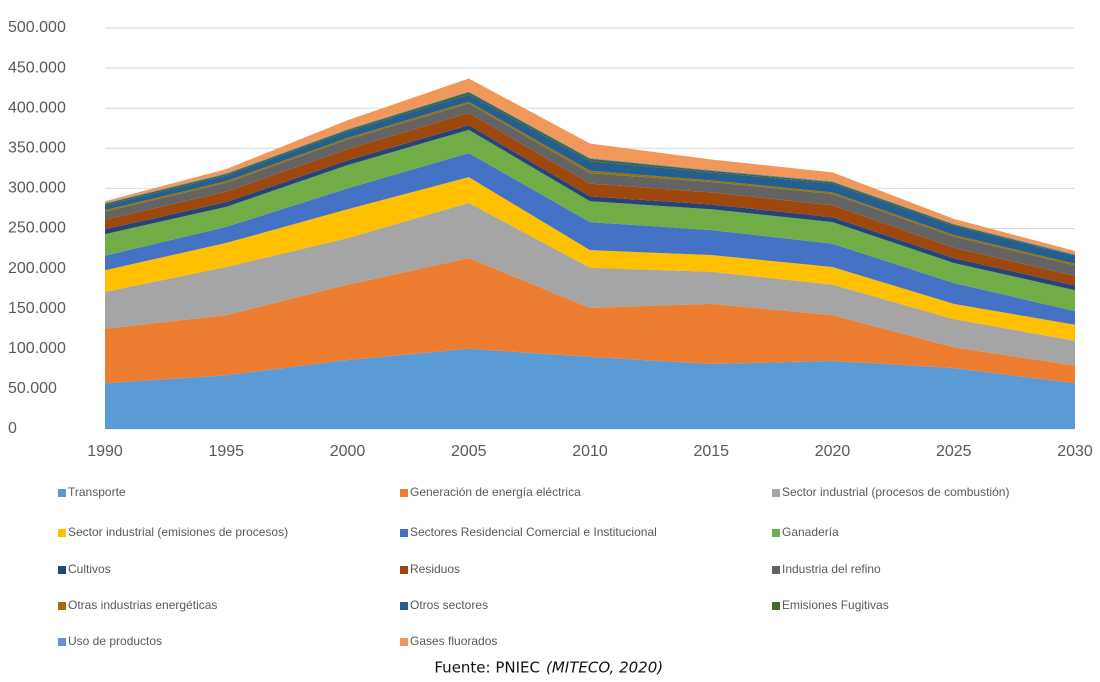 This screenshot has height=682, width=1100. What do you see at coordinates (37, 148) in the screenshot?
I see `y-tick-label: 350.000` at bounding box center [37, 148].